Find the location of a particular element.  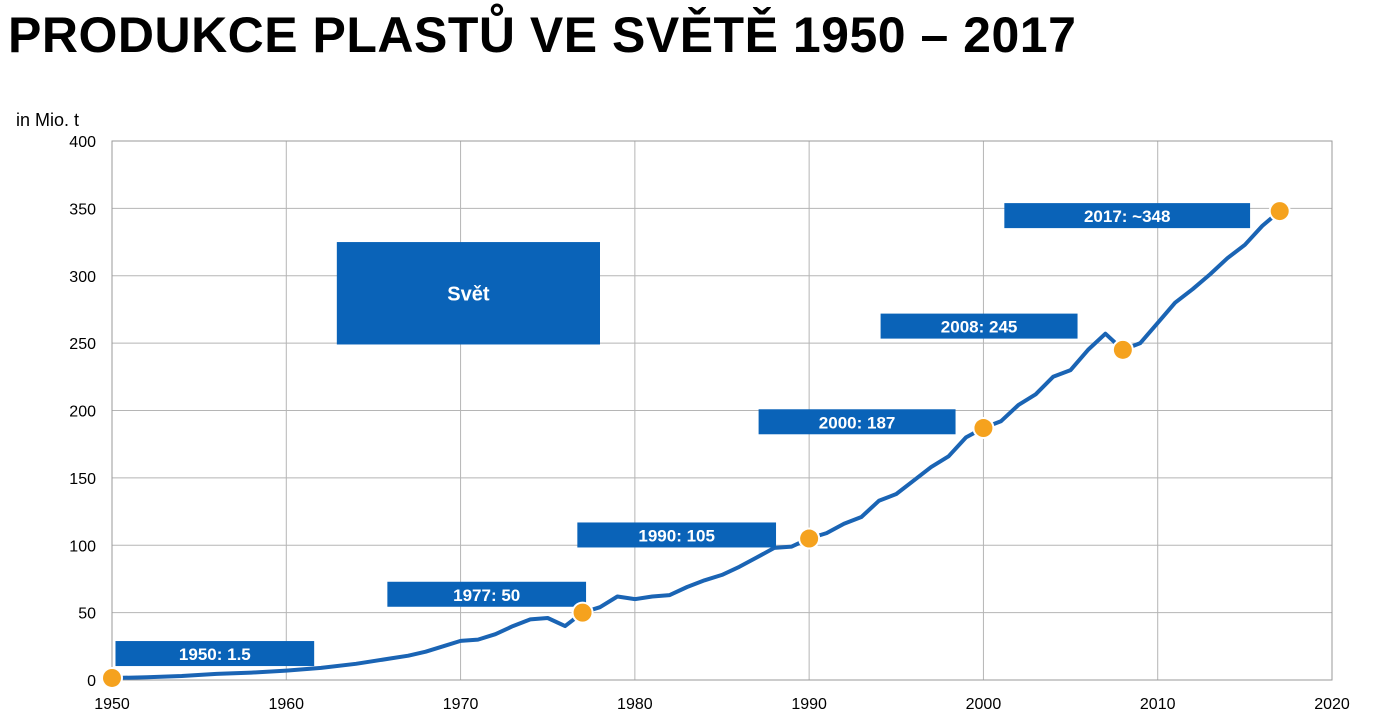

y-tick-label: 250 is located at coordinates (82, 344).